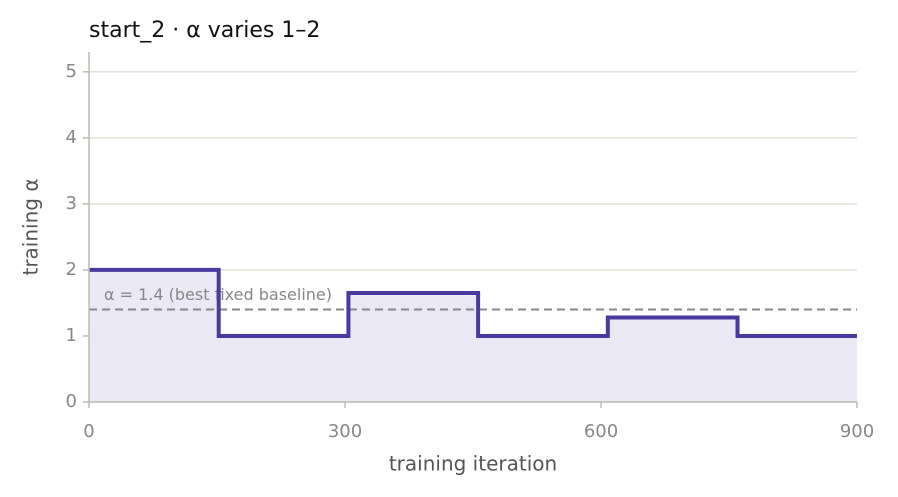 This screenshot has height=497, width=898. I want to click on step-line, so click(473, 302).